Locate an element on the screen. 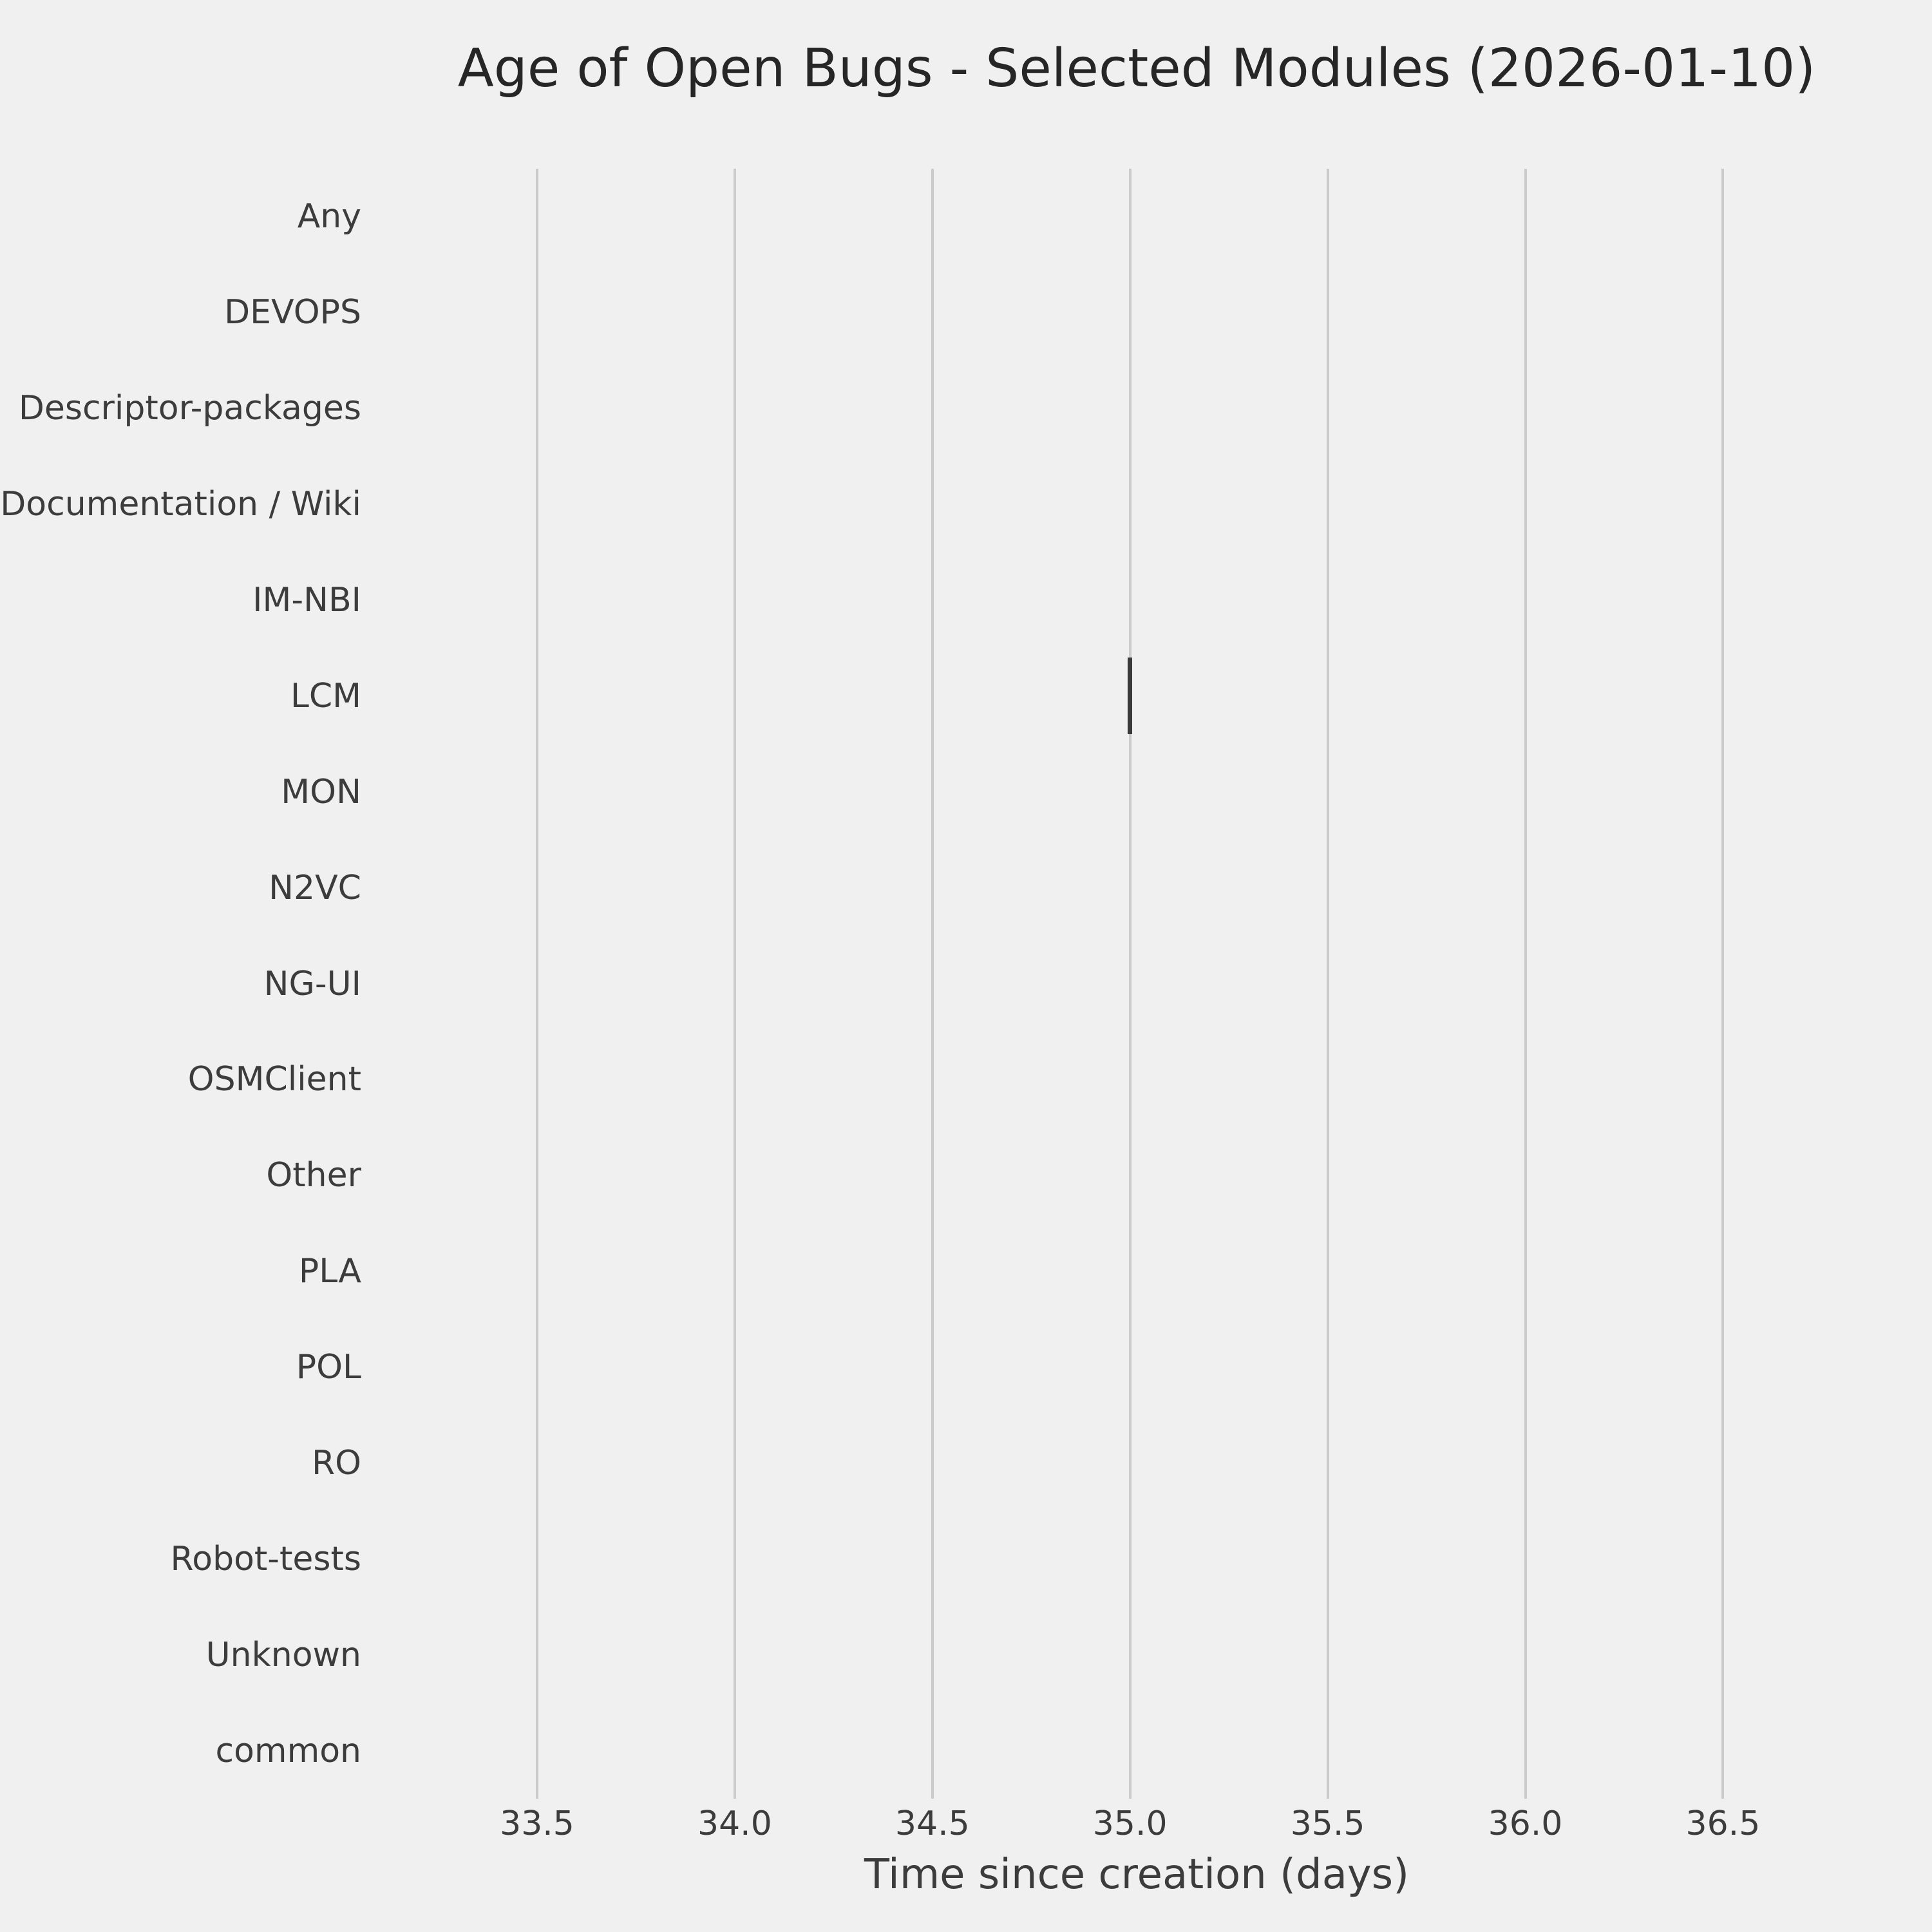  y-category-label: PLA is located at coordinates (329, 1271).